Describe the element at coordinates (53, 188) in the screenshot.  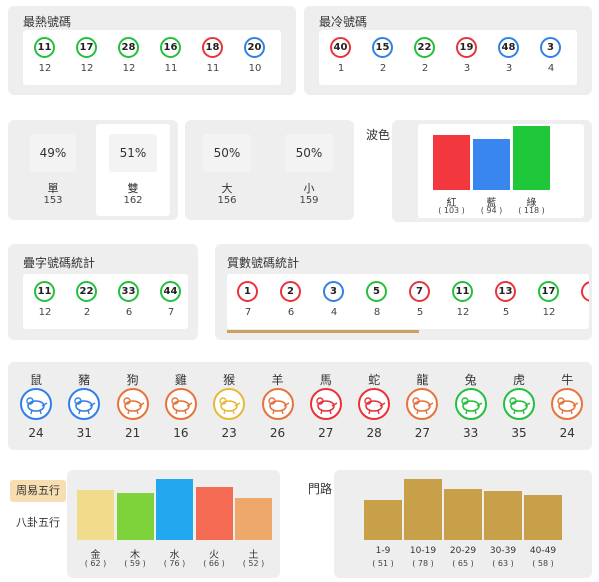
I see `odd-label: 單` at that location.